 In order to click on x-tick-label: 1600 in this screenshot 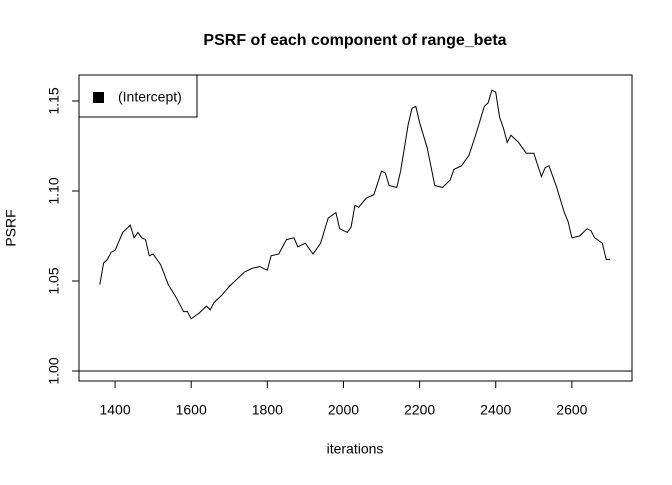, I will do `click(191, 410)`.